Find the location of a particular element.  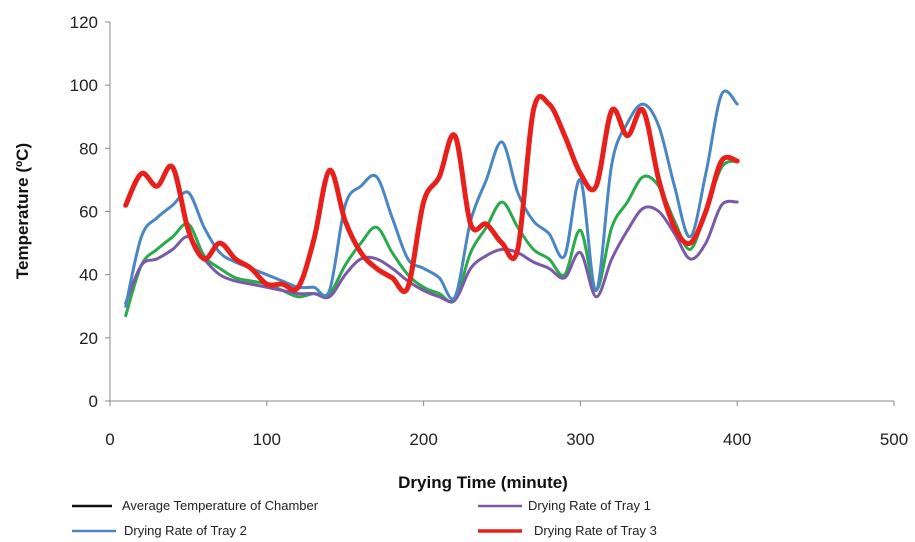

x-tick-label: 300 is located at coordinates (580, 439).